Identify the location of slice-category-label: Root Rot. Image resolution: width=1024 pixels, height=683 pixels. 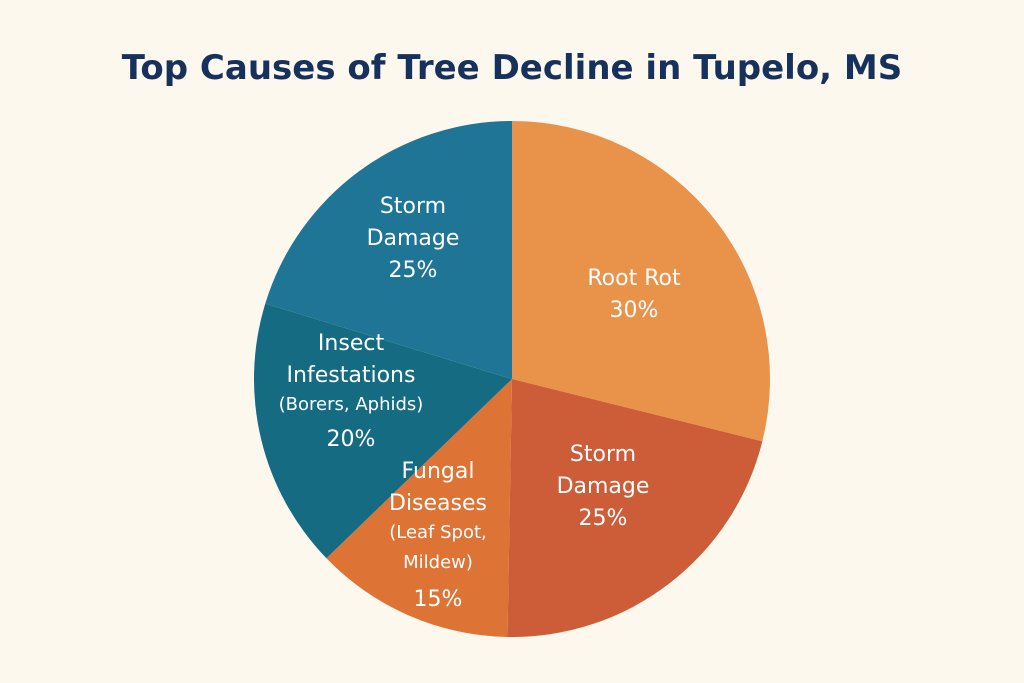
(634, 278).